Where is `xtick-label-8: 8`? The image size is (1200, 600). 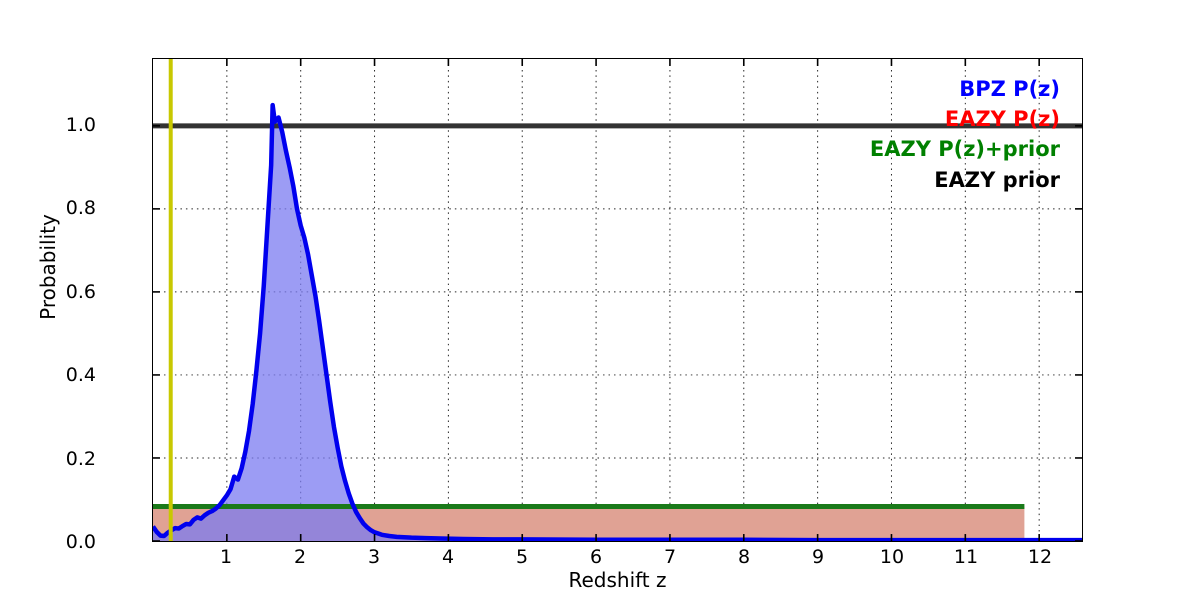 xtick-label-8: 8 is located at coordinates (744, 557).